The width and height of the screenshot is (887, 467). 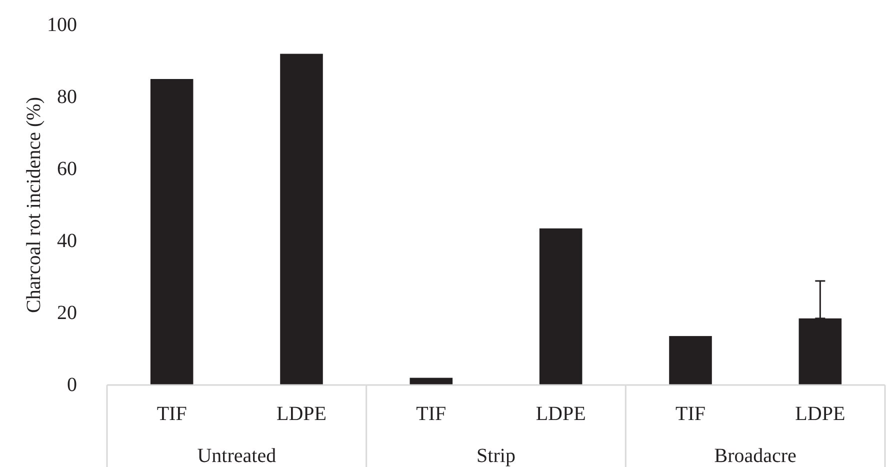 I want to click on y-tick-label: 60, so click(x=67, y=169).